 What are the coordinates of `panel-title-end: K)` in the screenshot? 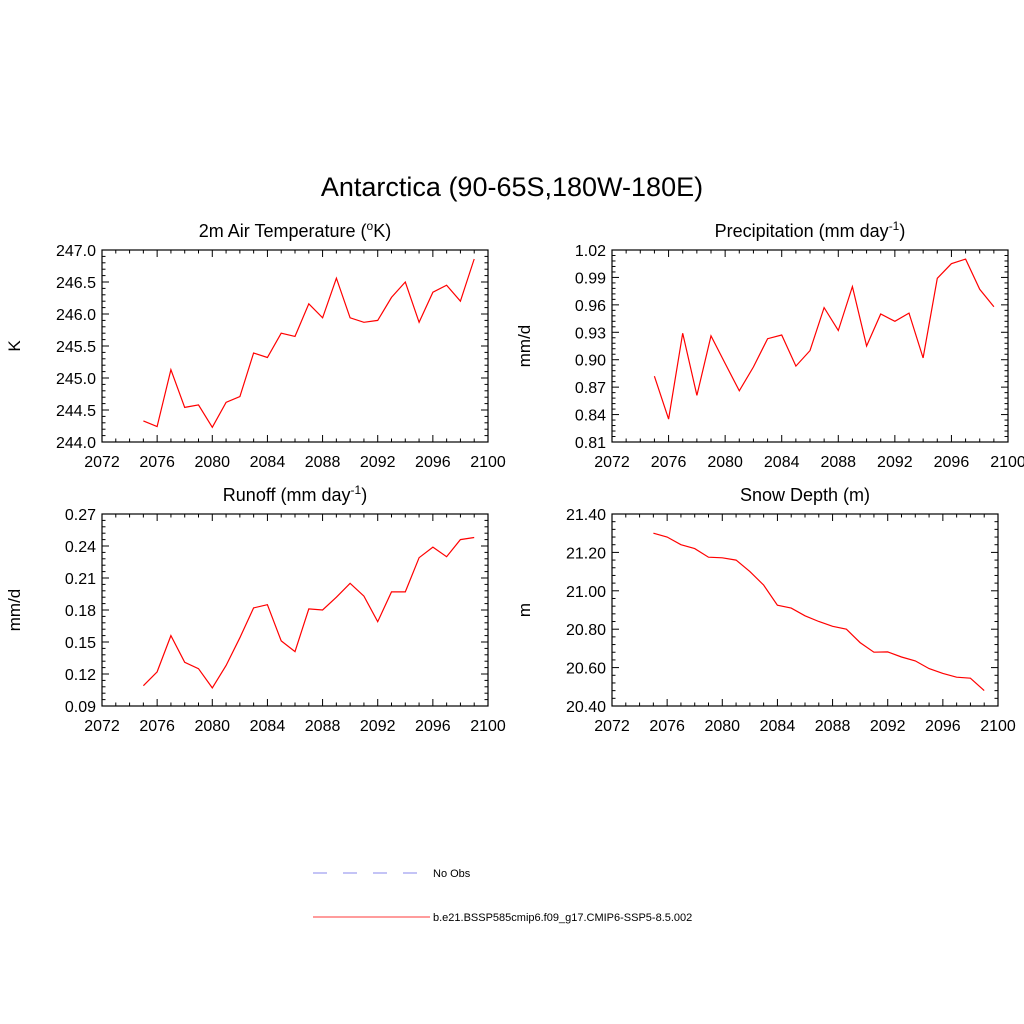 It's located at (382, 231).